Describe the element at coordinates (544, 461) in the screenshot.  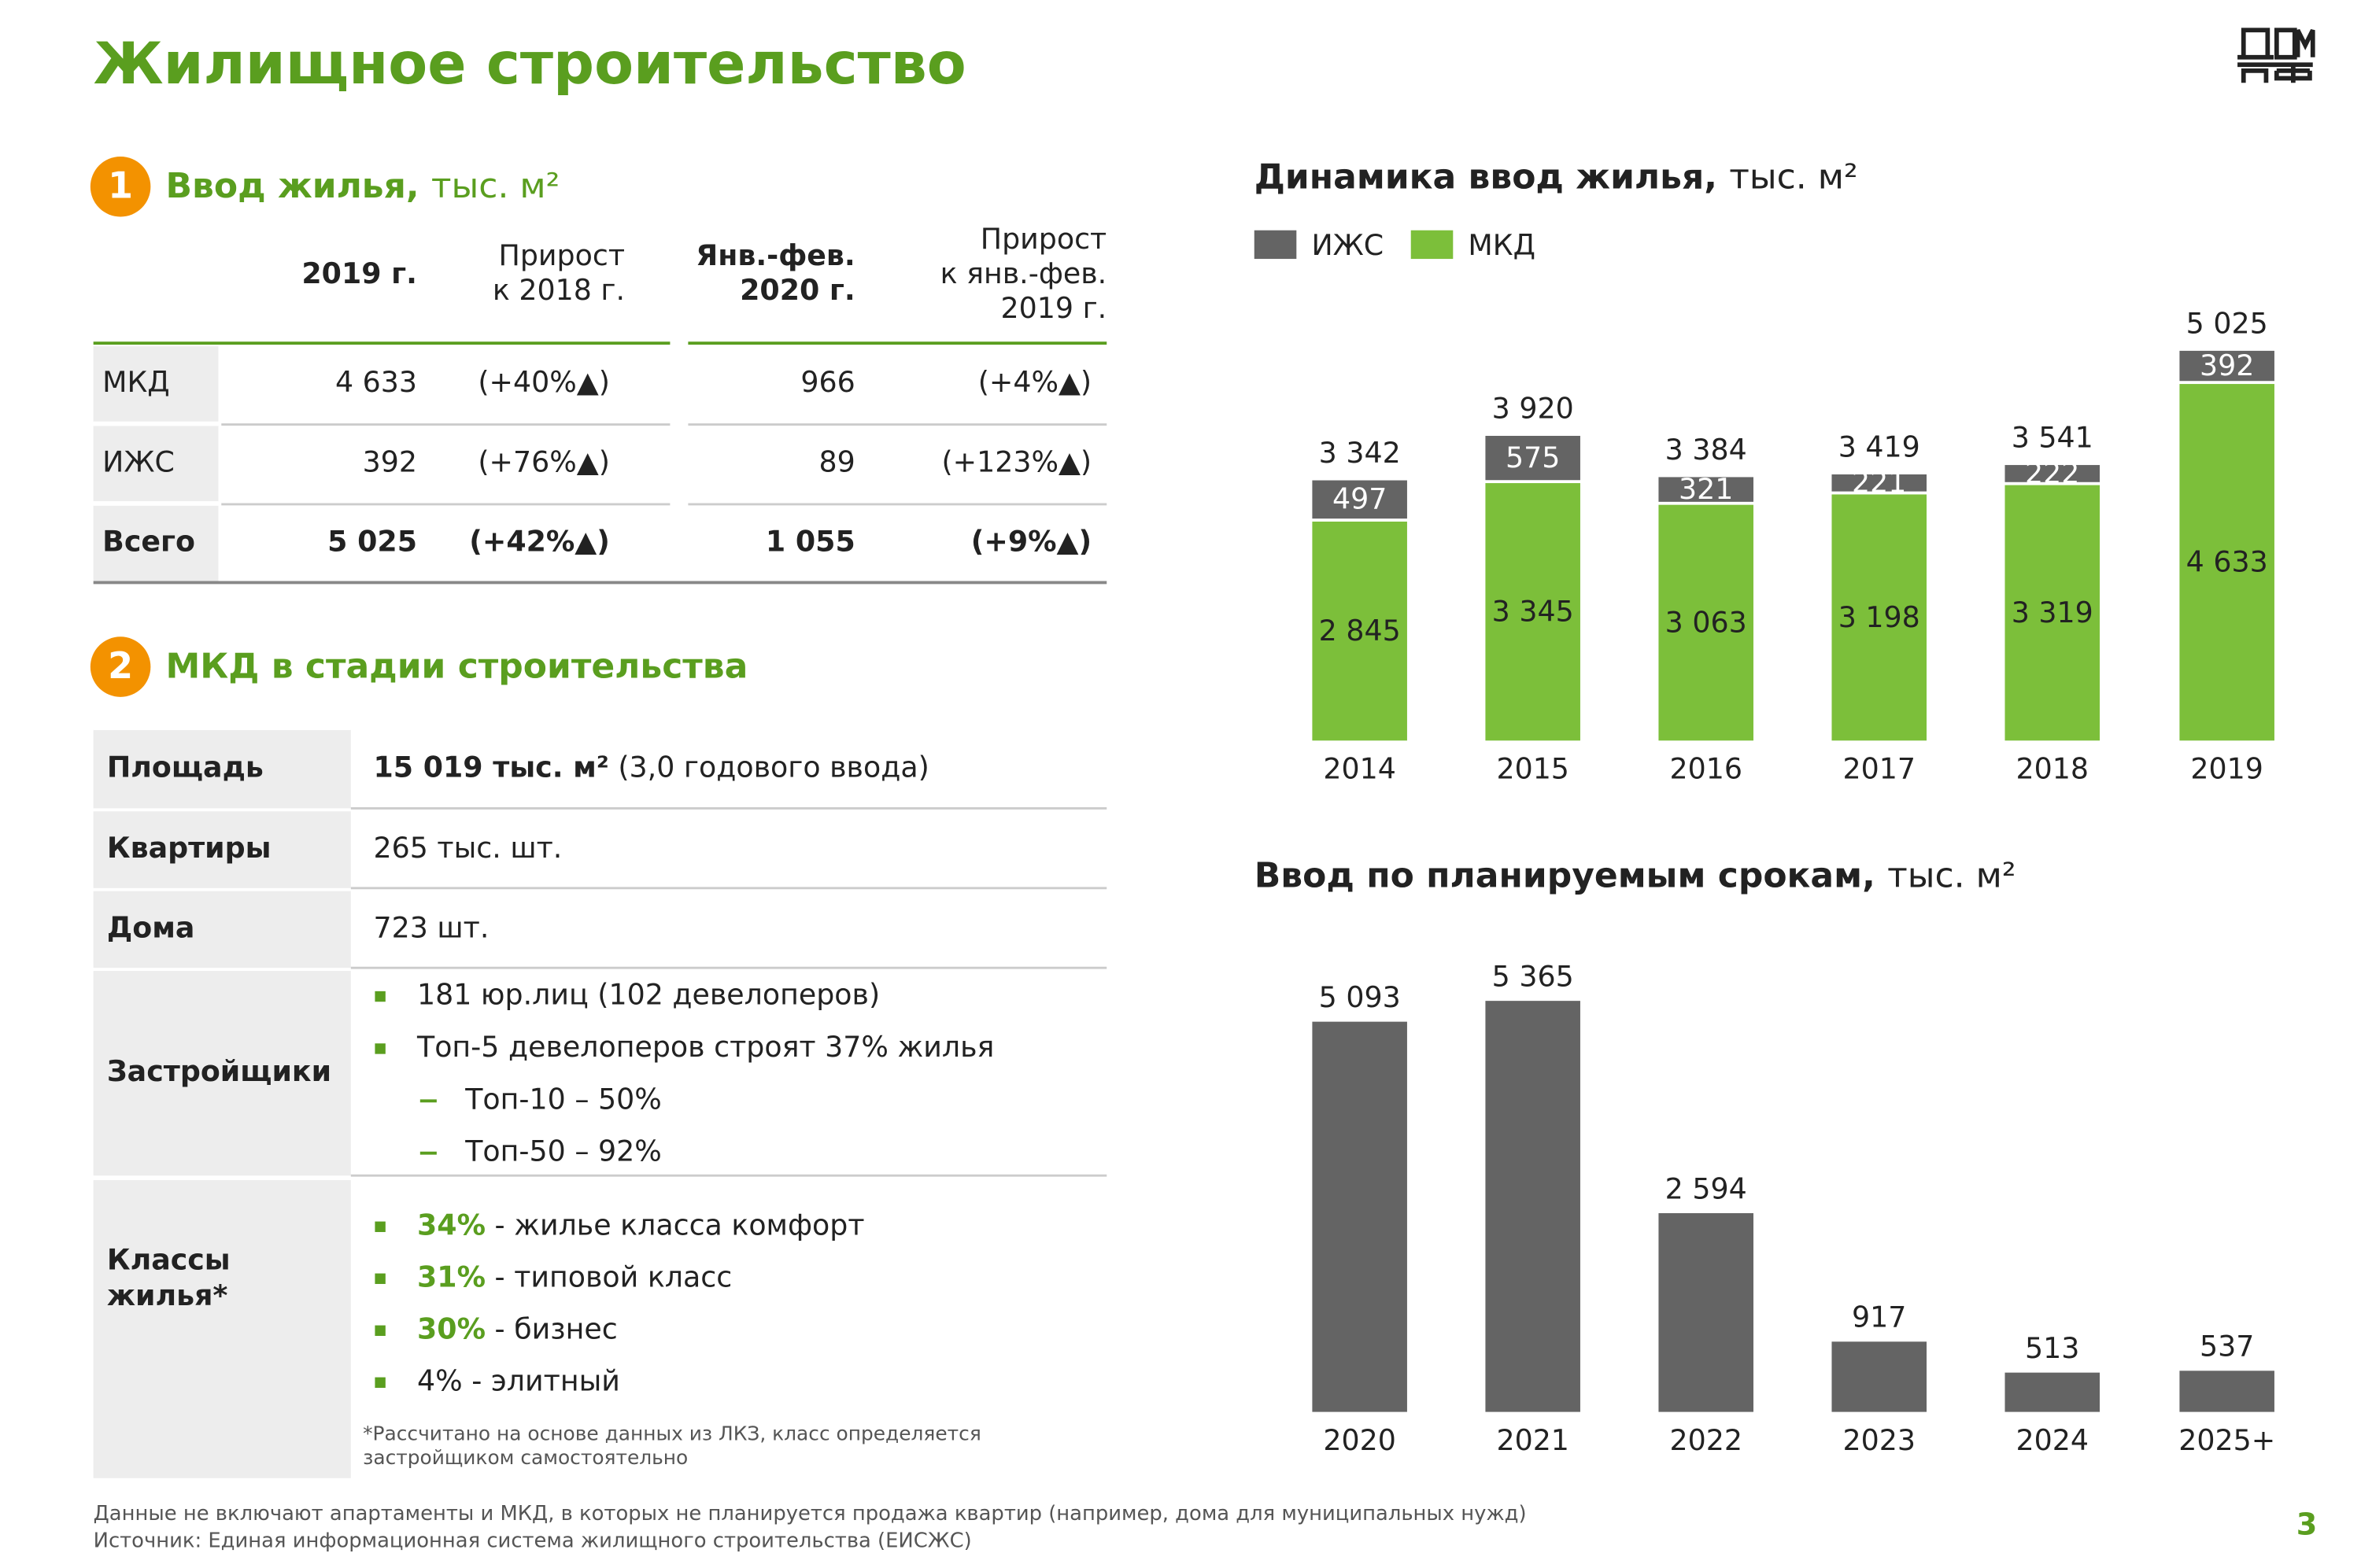
I see `table-cell: (+76%▲)` at that location.